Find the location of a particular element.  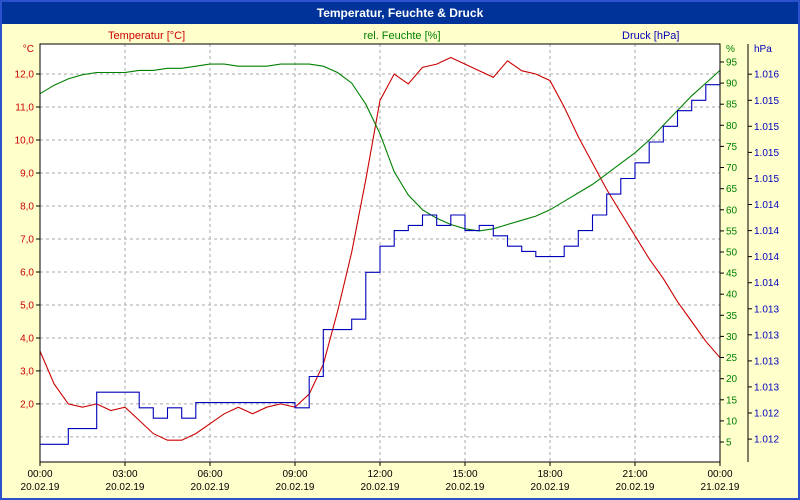

temp-tick-label: 11,0 is located at coordinates (24, 108).